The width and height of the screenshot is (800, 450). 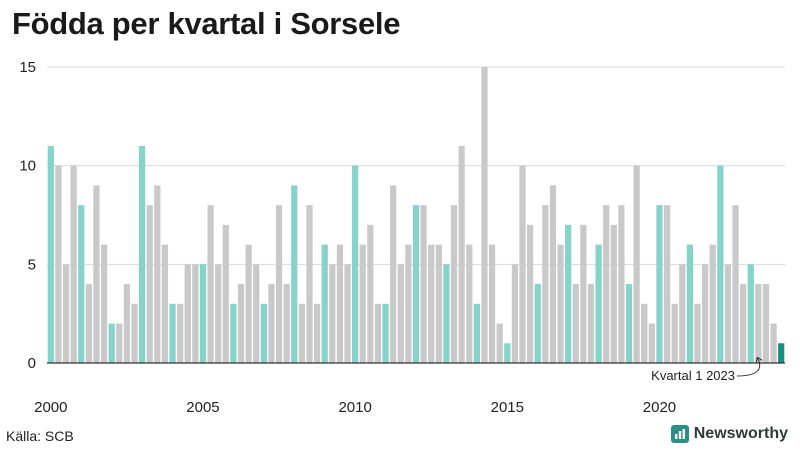 What do you see at coordinates (40, 436) in the screenshot?
I see `source-note: Källa: SCB` at bounding box center [40, 436].